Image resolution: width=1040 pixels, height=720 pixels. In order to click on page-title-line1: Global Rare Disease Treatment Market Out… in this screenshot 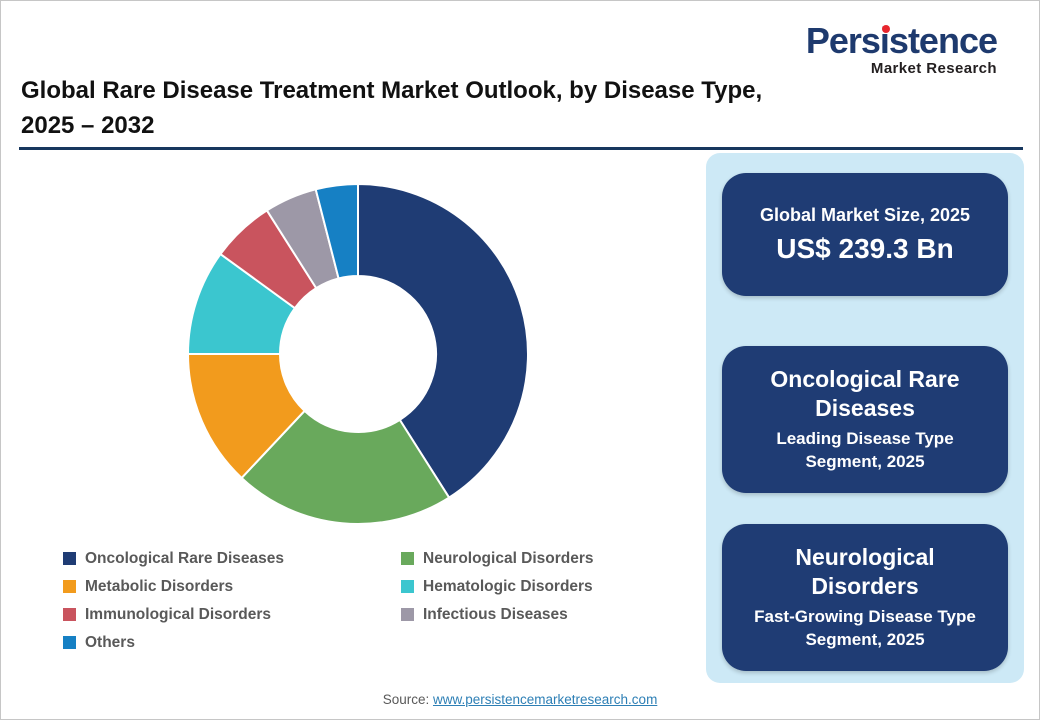, I will do `click(392, 90)`.